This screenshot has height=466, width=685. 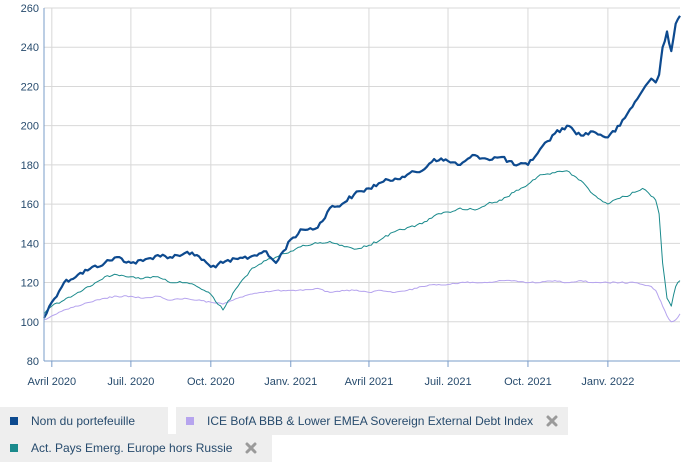 I want to click on x-tick-label: Janv. 2021, so click(x=290, y=382).